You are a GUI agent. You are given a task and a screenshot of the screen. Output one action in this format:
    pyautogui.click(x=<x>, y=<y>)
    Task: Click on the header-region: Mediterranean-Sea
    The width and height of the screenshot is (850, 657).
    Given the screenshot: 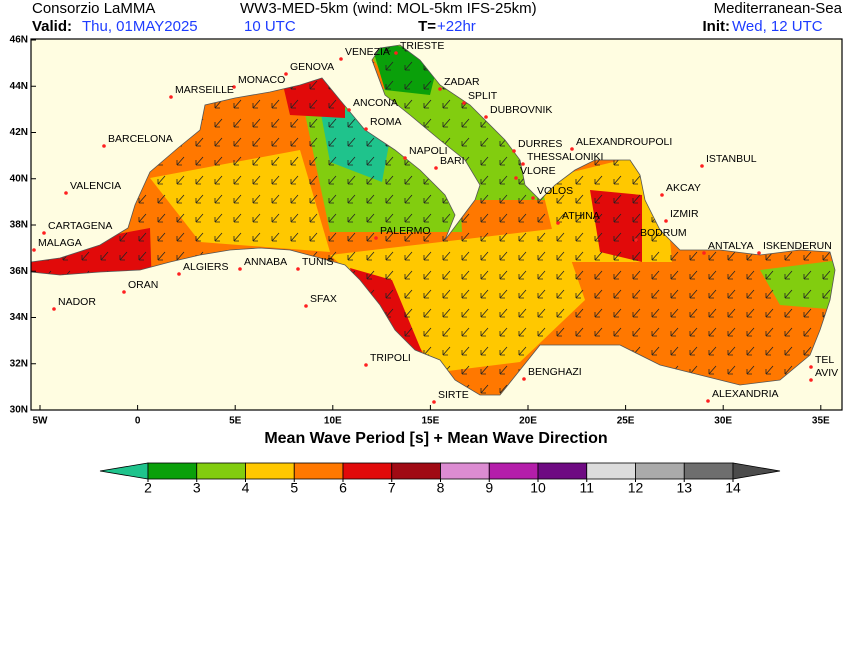 What is the action you would take?
    pyautogui.click(x=778, y=8)
    